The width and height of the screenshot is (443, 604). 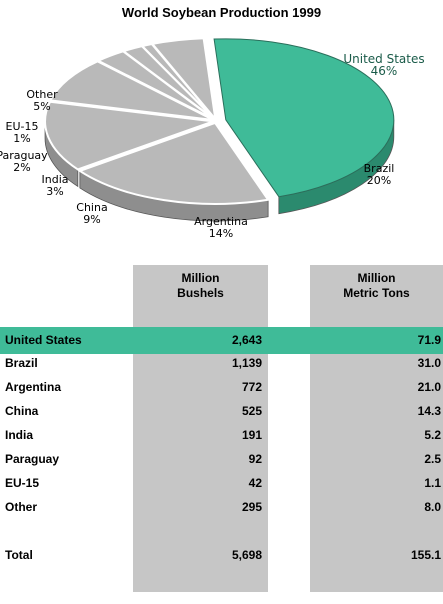 What do you see at coordinates (255, 483) in the screenshot?
I see `bushels-value: 42` at bounding box center [255, 483].